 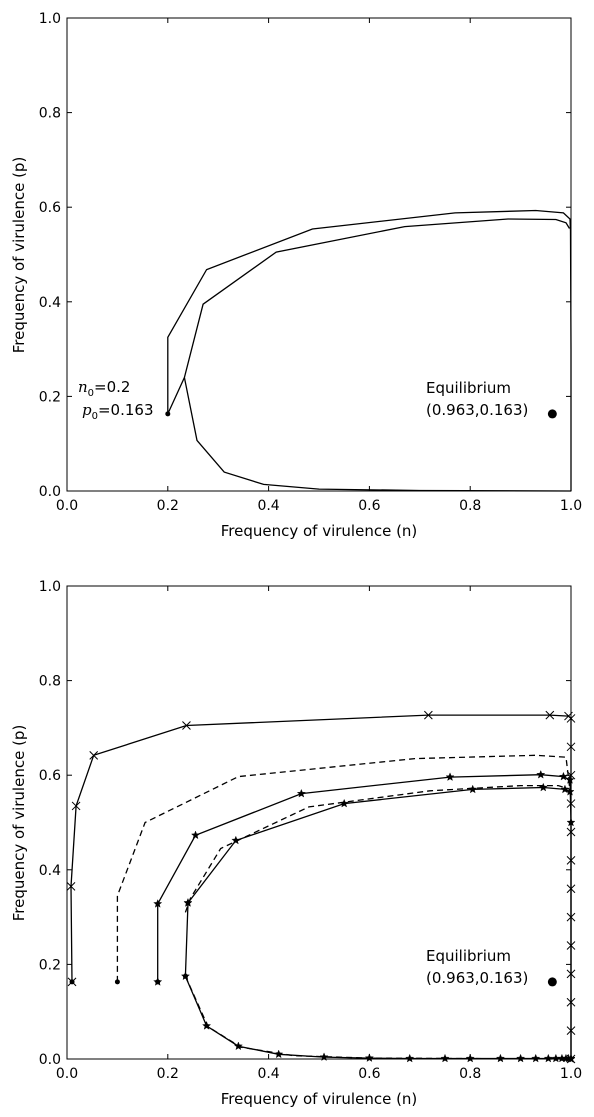 I want to click on bottom-y-axis-label: Frequency of virulence (p), so click(x=19, y=823).